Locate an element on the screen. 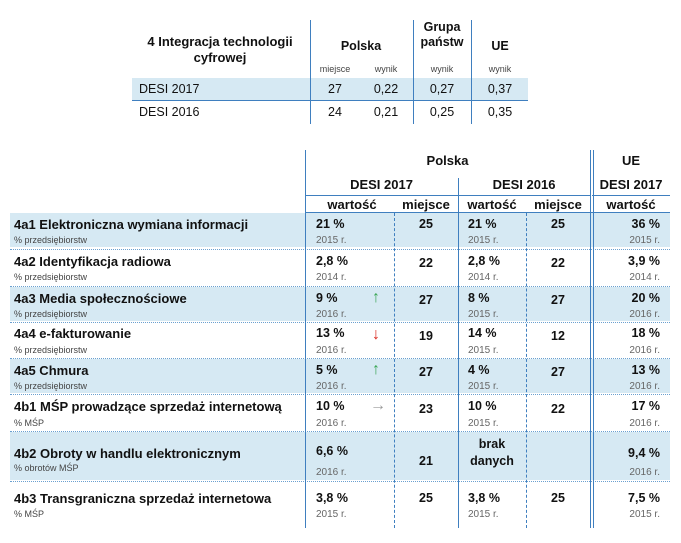 Image resolution: width=681 pixels, height=543 pixels. value-2017: 2,8 % is located at coordinates (332, 261).